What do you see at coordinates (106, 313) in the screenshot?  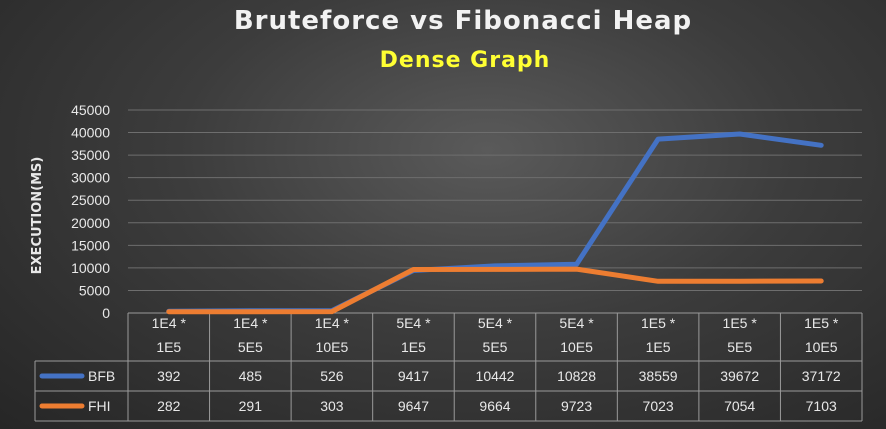 I see `y-tick-label: 0` at bounding box center [106, 313].